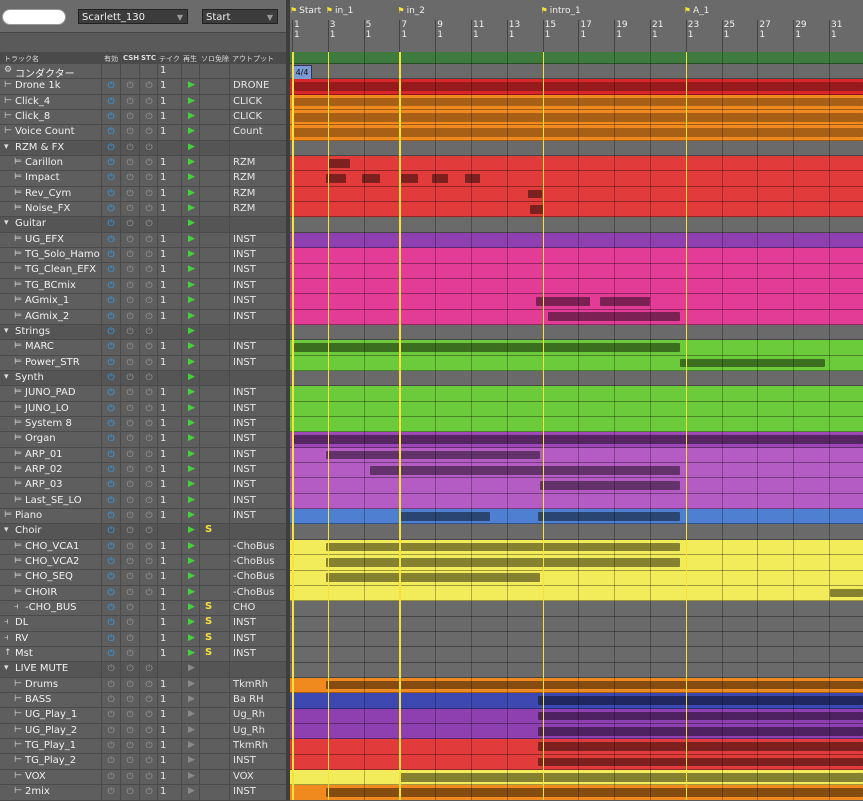  Describe the element at coordinates (53, 500) in the screenshot. I see `track-name: Last_SE_LO` at that location.